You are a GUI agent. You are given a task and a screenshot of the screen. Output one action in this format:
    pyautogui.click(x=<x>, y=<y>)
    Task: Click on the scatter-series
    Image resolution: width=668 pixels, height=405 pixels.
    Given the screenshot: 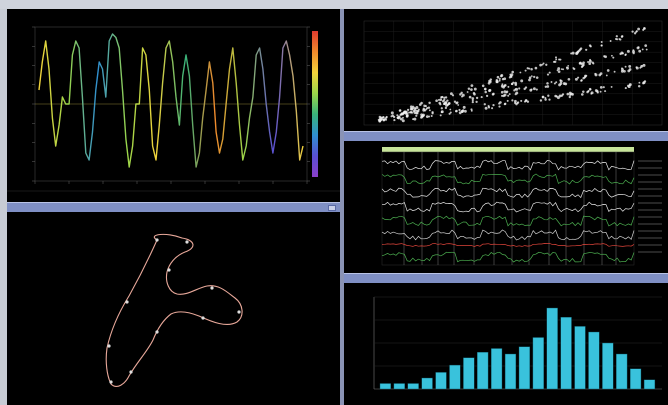 What is the action you would take?
    pyautogui.click(x=520, y=101)
    